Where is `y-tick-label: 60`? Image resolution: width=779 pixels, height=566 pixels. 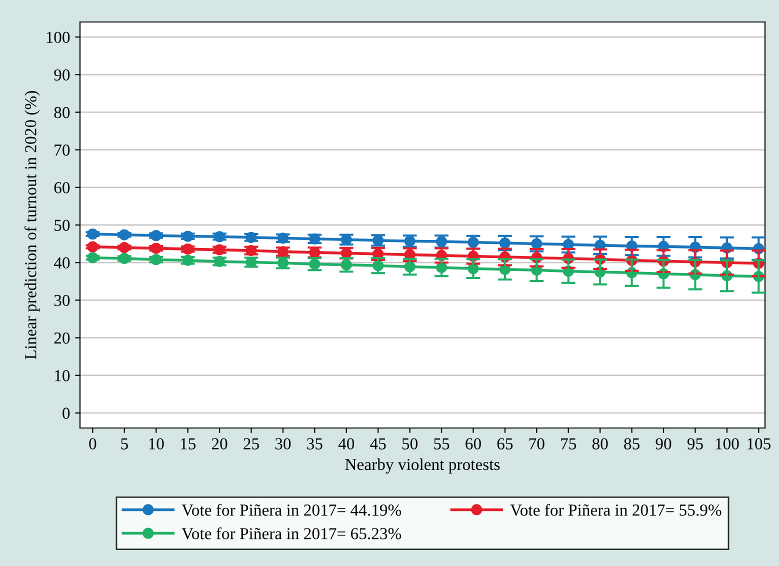 y-tick-label: 60 is located at coordinates (62, 188).